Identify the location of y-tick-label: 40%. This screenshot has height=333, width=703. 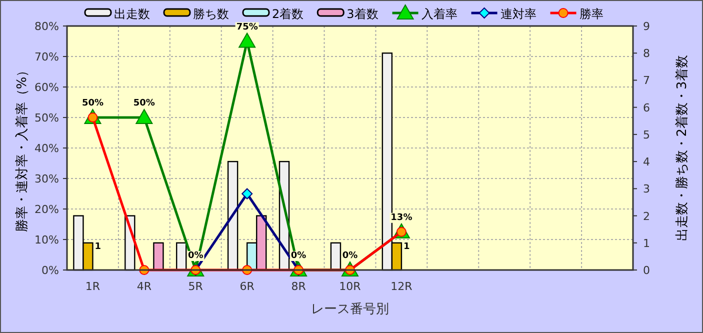
(46, 148).